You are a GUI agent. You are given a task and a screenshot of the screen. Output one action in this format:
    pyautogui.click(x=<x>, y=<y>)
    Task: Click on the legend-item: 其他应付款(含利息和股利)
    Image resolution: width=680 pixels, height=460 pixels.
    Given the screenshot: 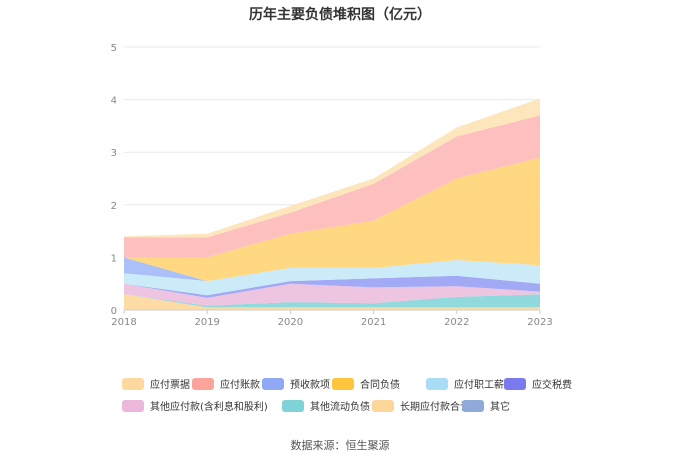 What is the action you would take?
    pyautogui.click(x=195, y=405)
    